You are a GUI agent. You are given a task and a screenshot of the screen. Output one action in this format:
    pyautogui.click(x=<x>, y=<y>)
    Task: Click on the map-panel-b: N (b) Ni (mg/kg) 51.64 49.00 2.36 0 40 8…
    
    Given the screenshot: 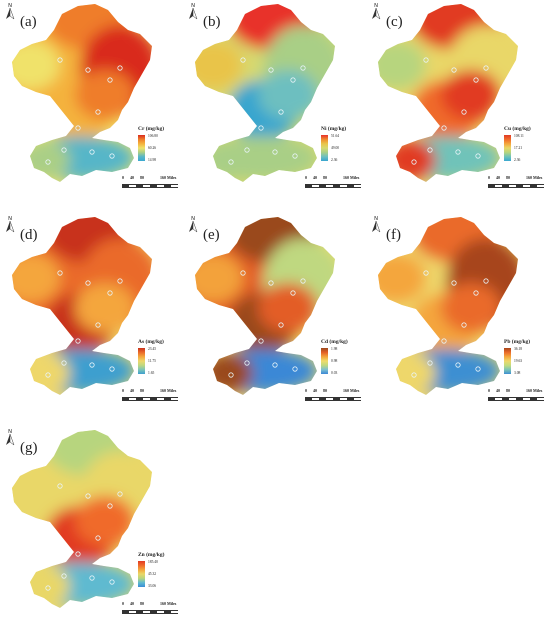 What is the action you would take?
    pyautogui.click(x=273, y=102)
    